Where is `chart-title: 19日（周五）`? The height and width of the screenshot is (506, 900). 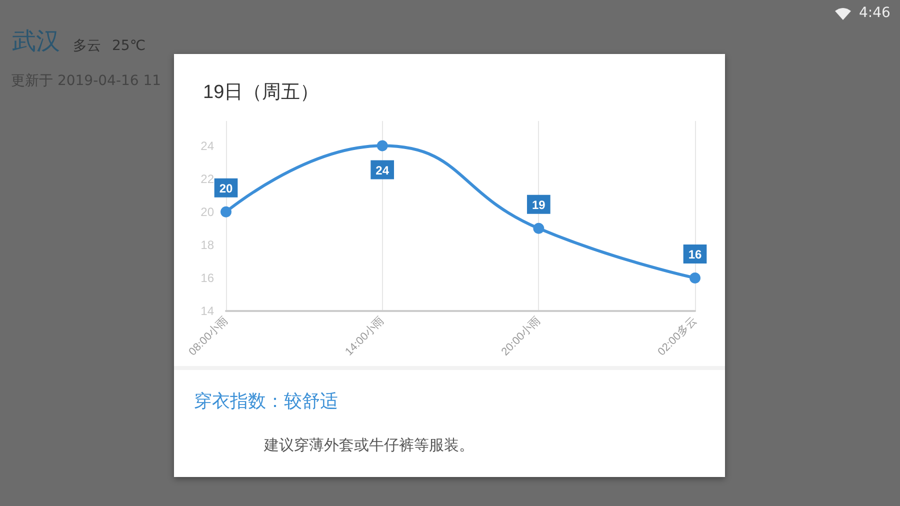
chart-title: 19日（周五） is located at coordinates (261, 92).